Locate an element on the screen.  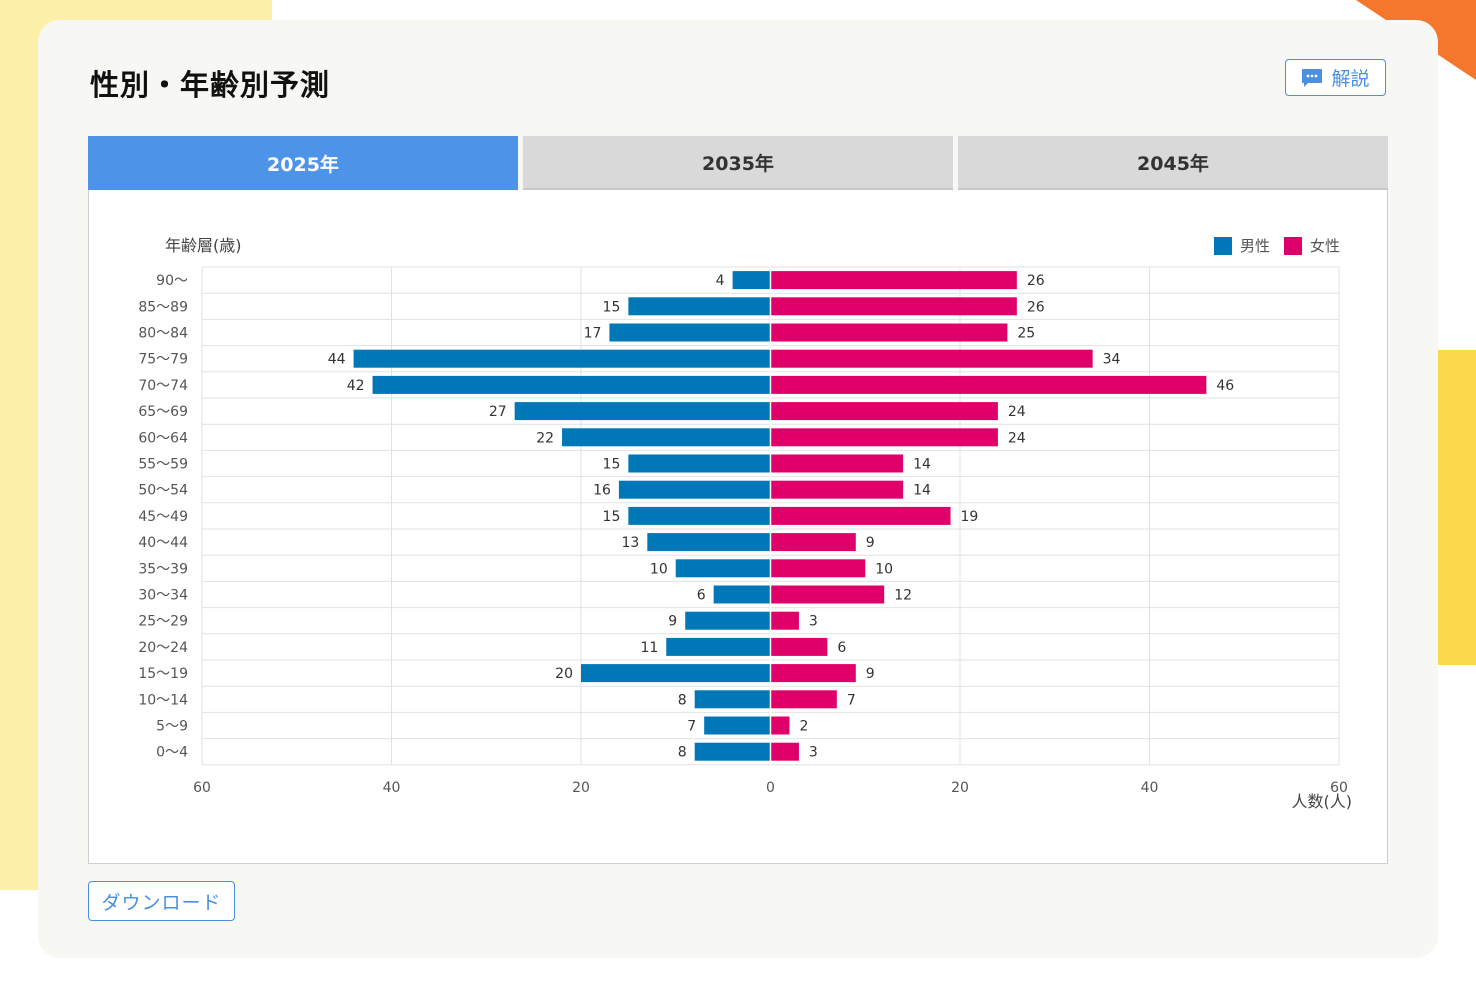
data-label-male: 6 is located at coordinates (701, 596).